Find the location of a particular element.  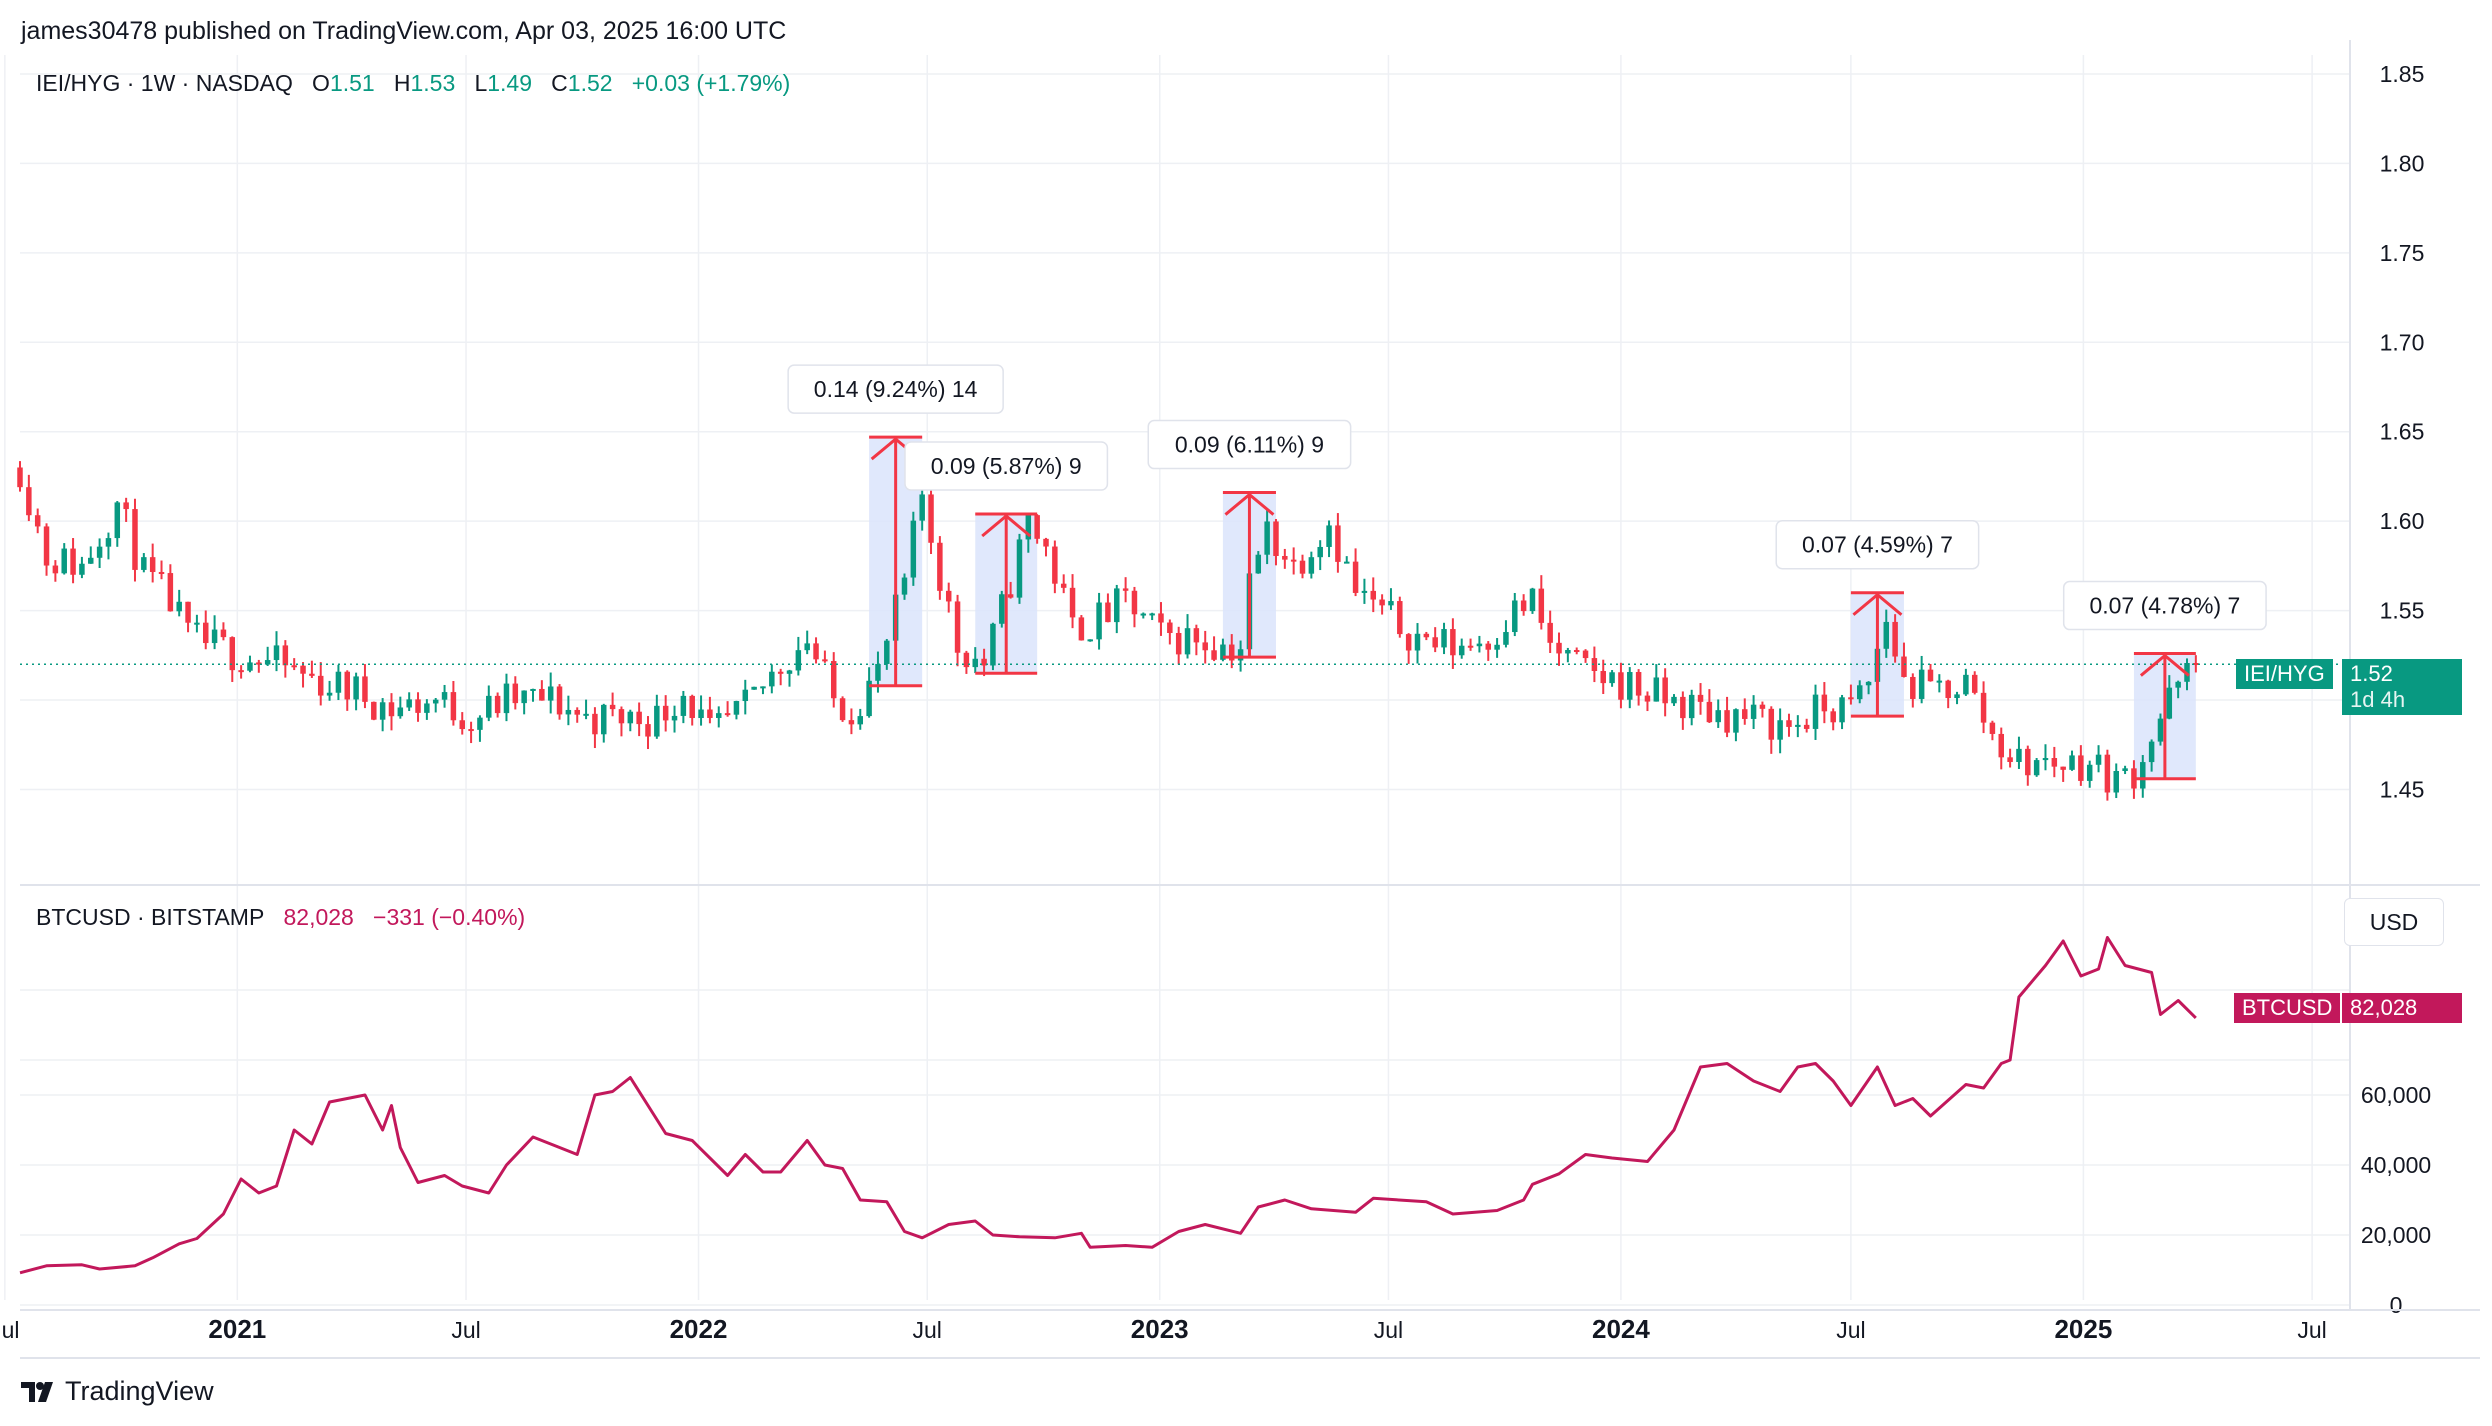

upper-legend-symbol: IEI/HYG · 1W · NASDAQ is located at coordinates (164, 83).